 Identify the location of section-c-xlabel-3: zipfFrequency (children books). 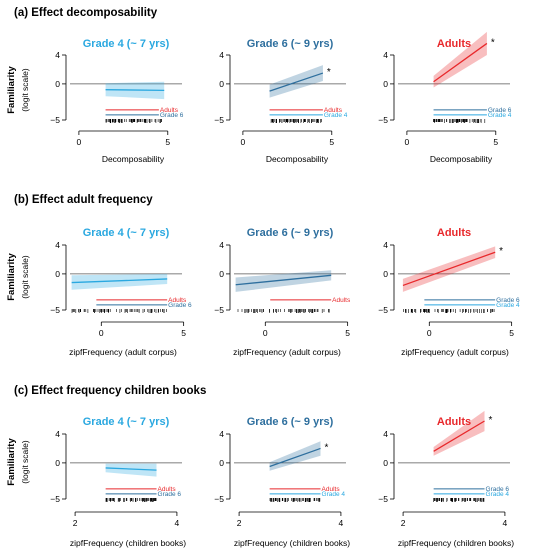
(456, 543).